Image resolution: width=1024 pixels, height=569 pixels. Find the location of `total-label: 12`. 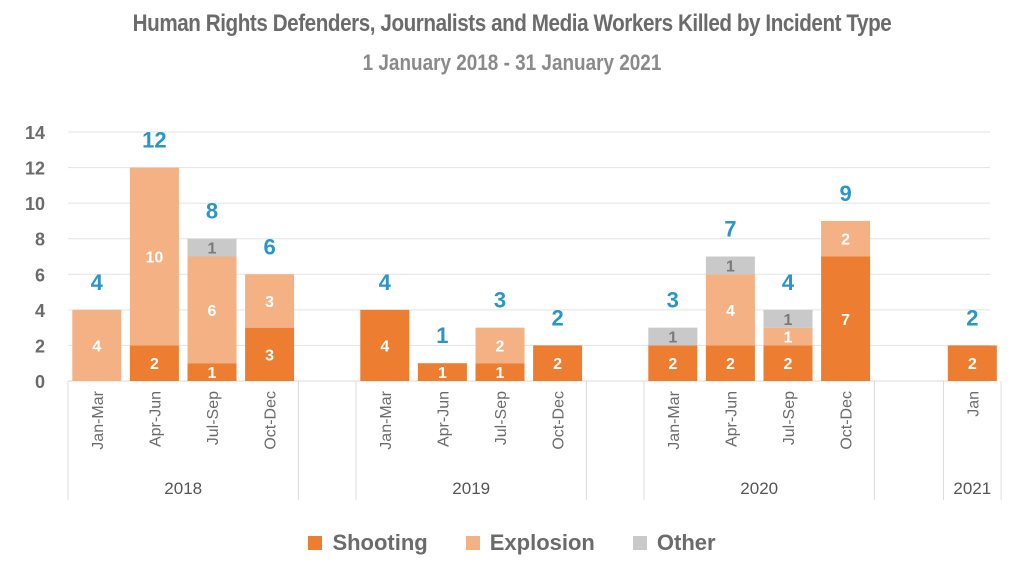

total-label: 12 is located at coordinates (154, 140).